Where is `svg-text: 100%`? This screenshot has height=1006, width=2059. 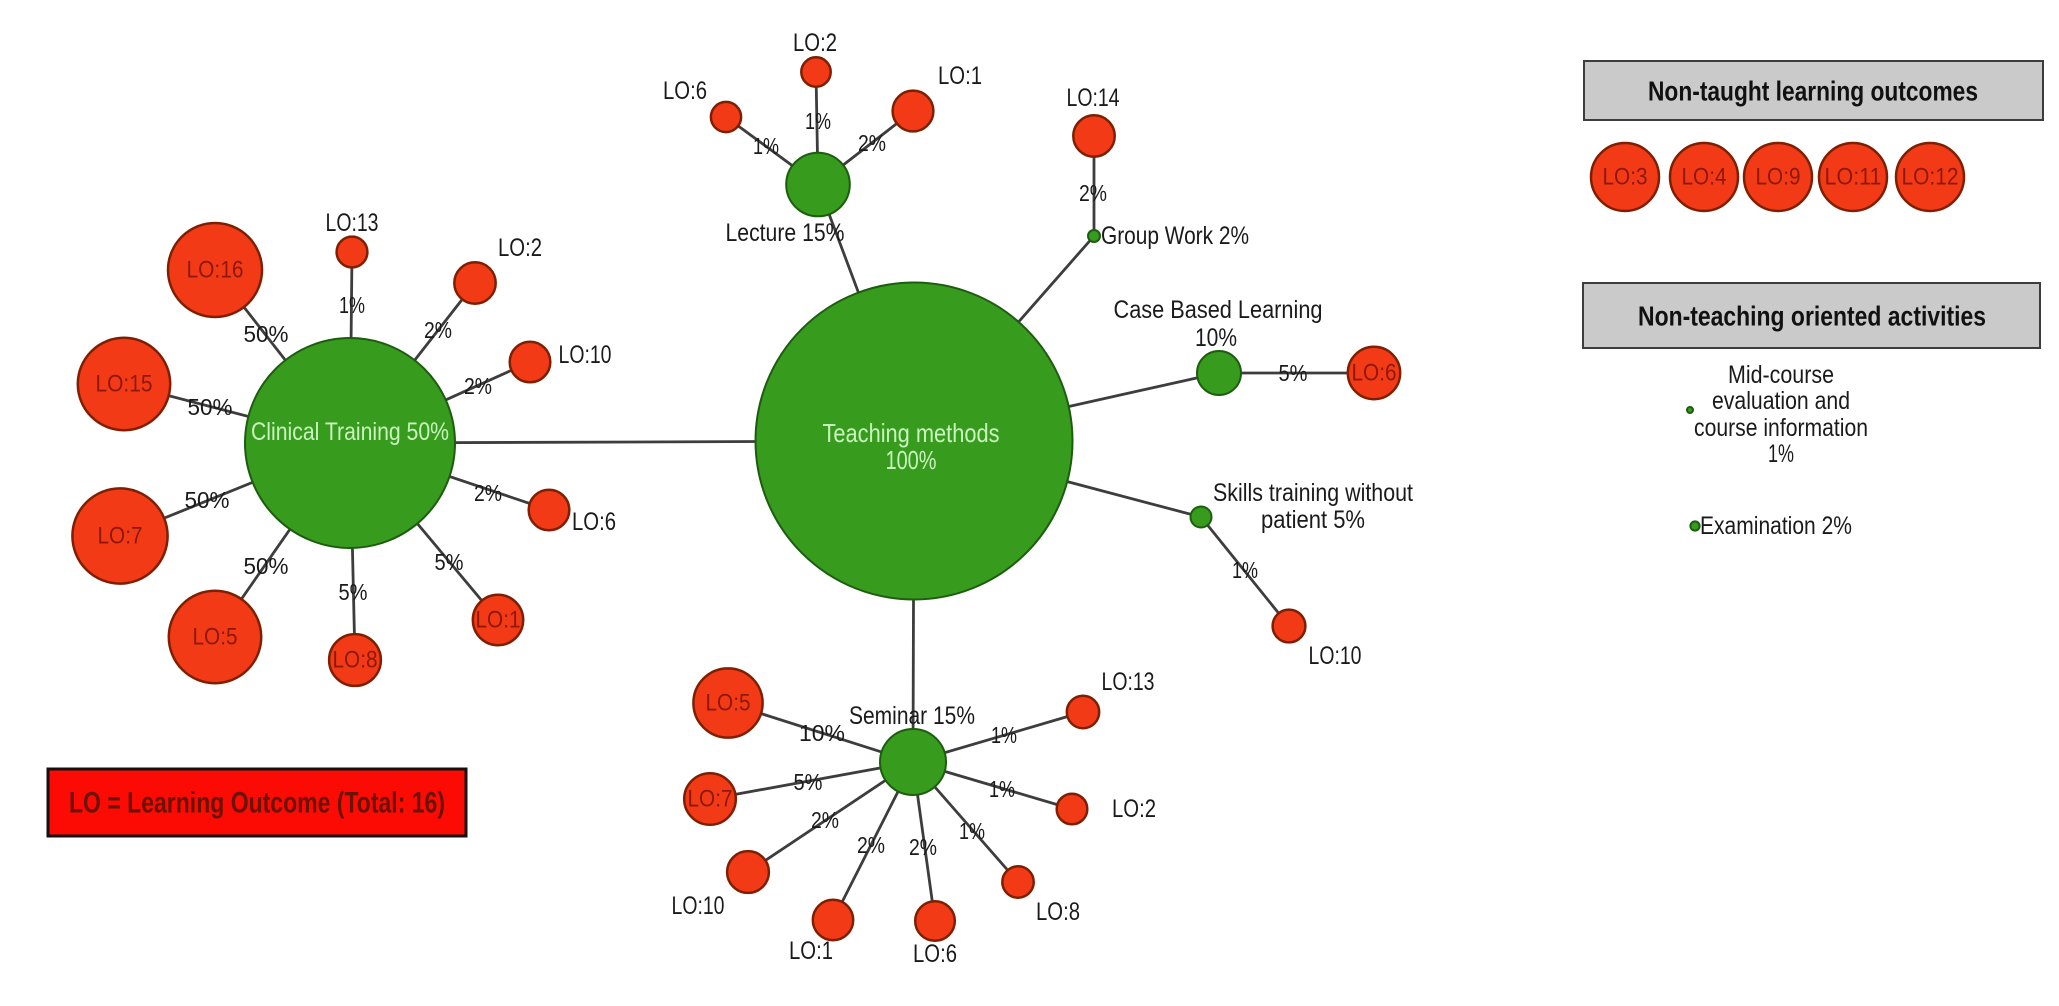 svg-text: 100% is located at coordinates (911, 460).